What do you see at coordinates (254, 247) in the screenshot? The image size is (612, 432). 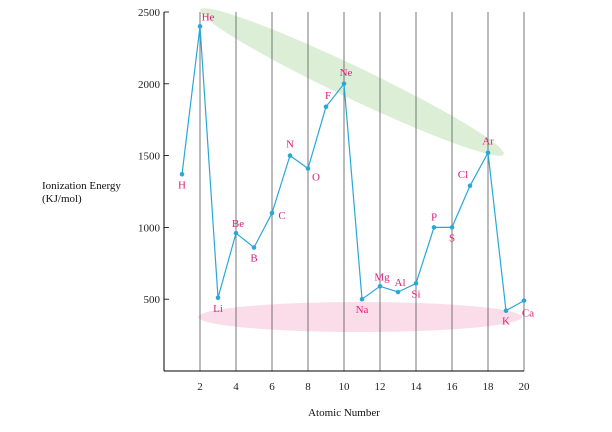 I see `point-B` at bounding box center [254, 247].